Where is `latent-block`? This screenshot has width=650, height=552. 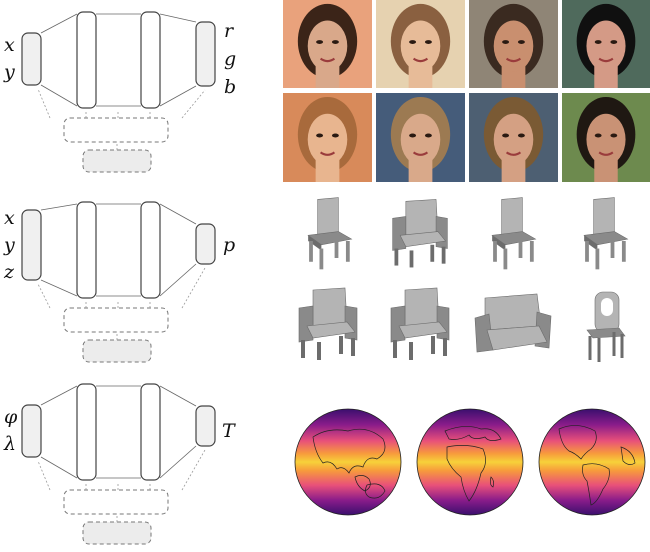
latent-block is located at coordinates (116, 130).